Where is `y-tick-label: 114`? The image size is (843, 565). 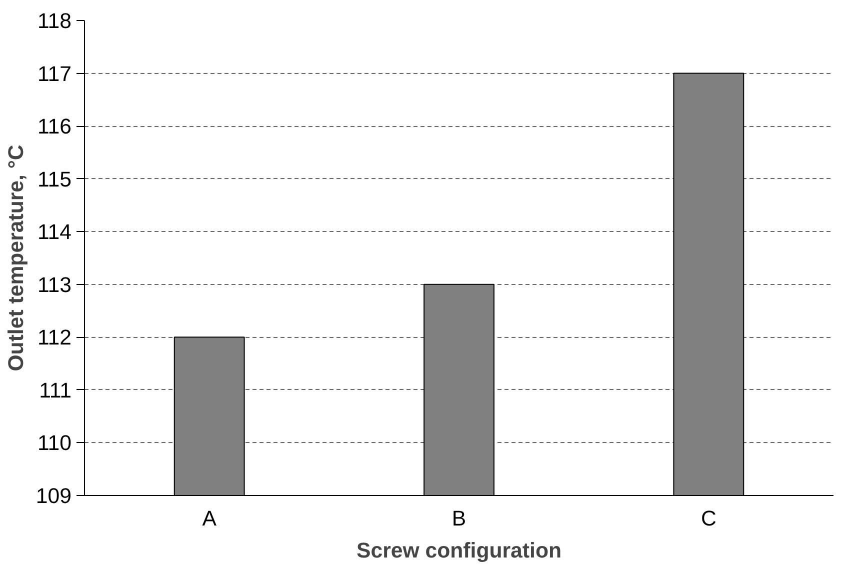 y-tick-label: 114 is located at coordinates (55, 232).